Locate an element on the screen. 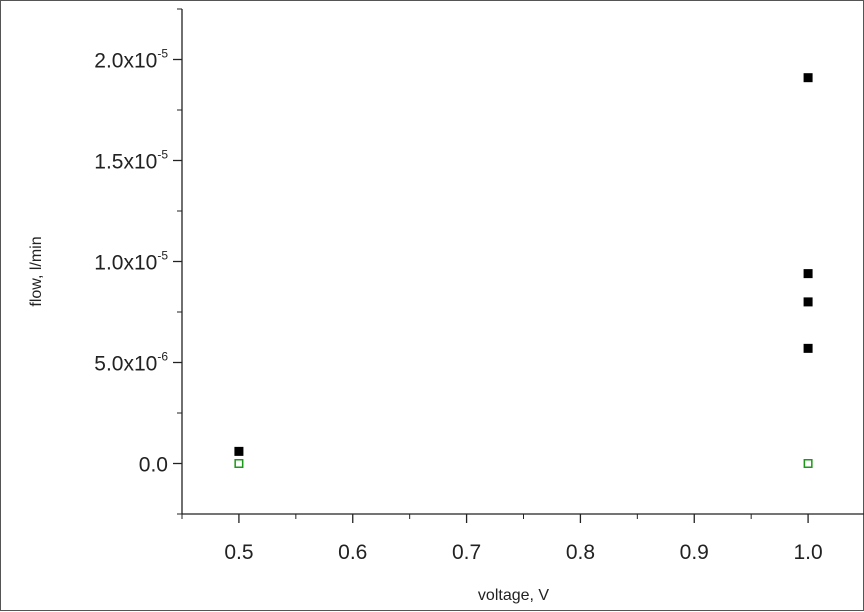 The height and width of the screenshot is (612, 864). y-tick-label: 1.0x10⁻⁵ is located at coordinates (131, 262).